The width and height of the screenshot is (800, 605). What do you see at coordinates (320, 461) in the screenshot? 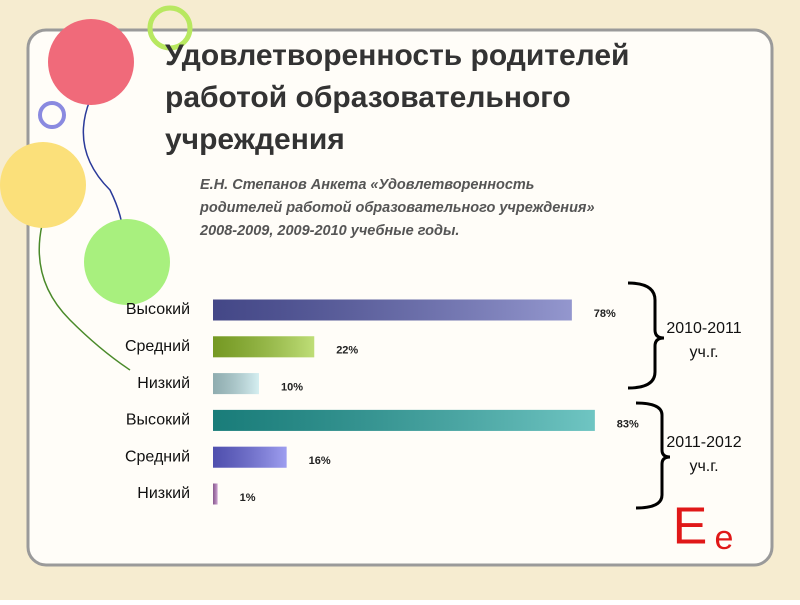
I see `value-label: 16%` at bounding box center [320, 461].